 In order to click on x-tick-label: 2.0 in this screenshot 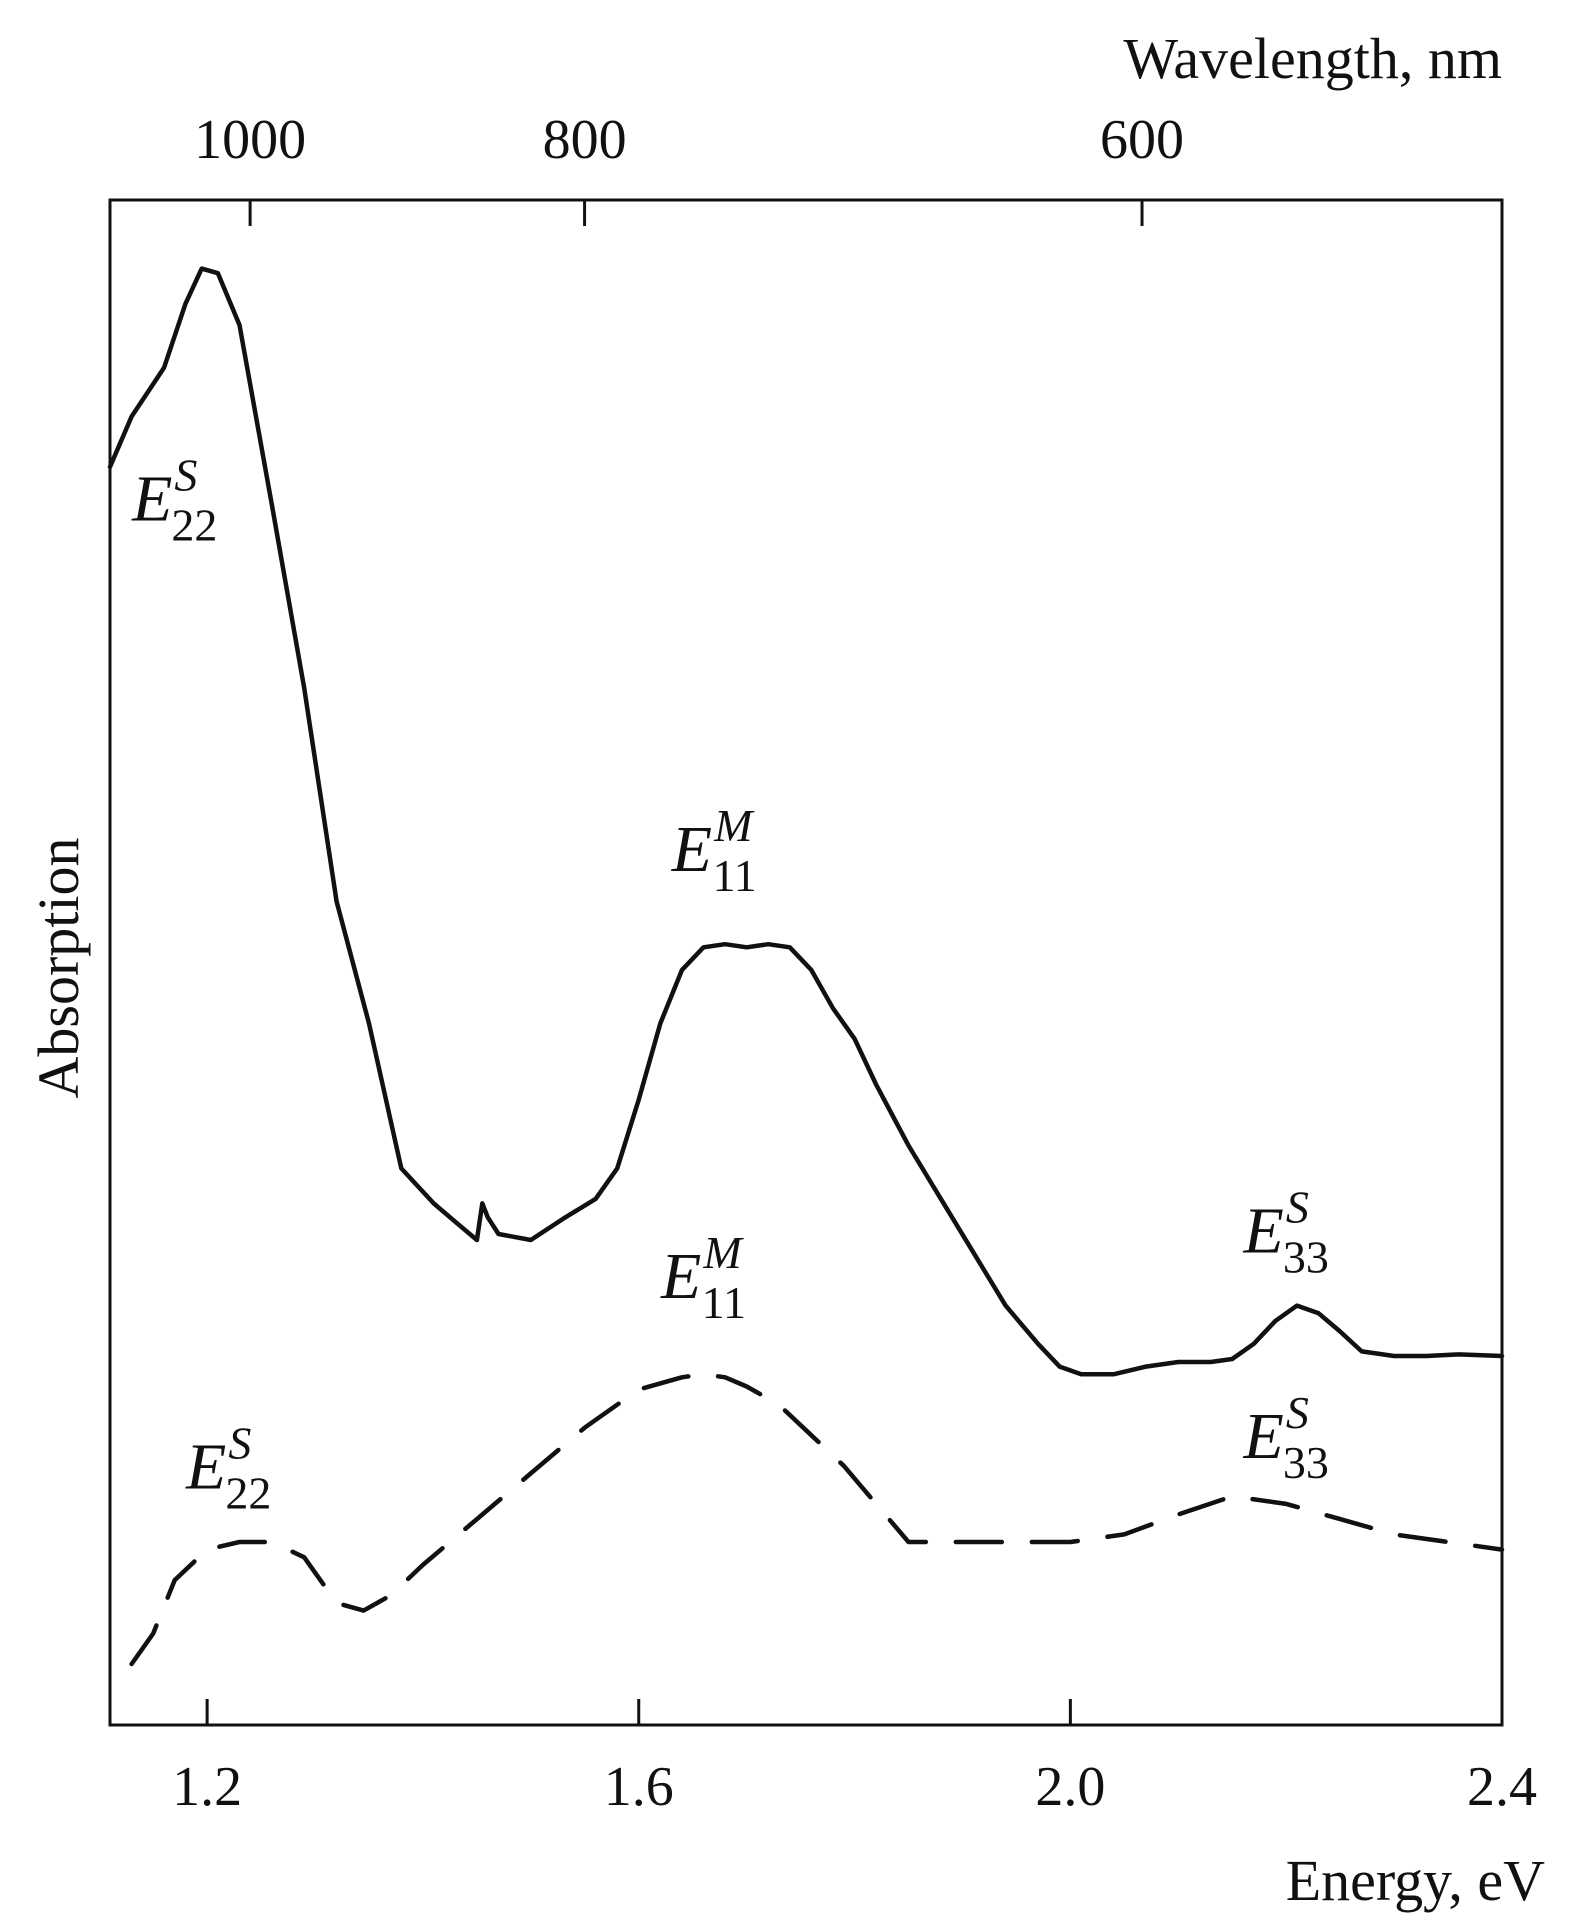, I will do `click(1070, 1787)`.